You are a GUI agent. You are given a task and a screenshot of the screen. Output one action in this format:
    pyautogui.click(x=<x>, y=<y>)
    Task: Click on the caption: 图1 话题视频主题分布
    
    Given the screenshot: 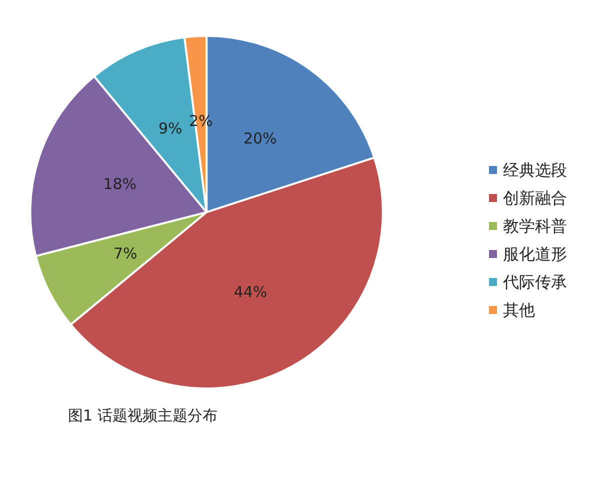 What is the action you would take?
    pyautogui.click(x=143, y=415)
    